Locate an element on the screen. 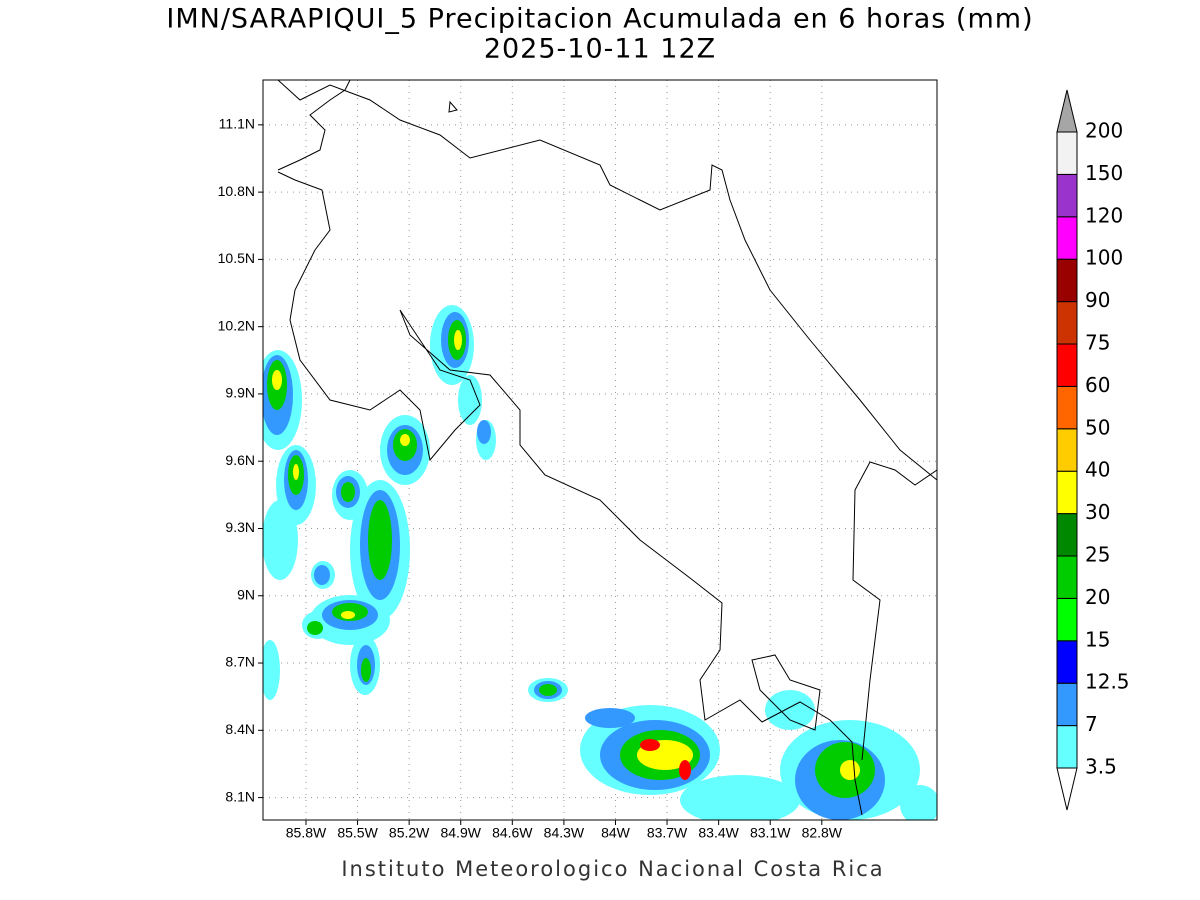 Image resolution: width=1200 pixels, height=900 pixels. colorbar-label: 150 is located at coordinates (1104, 173).